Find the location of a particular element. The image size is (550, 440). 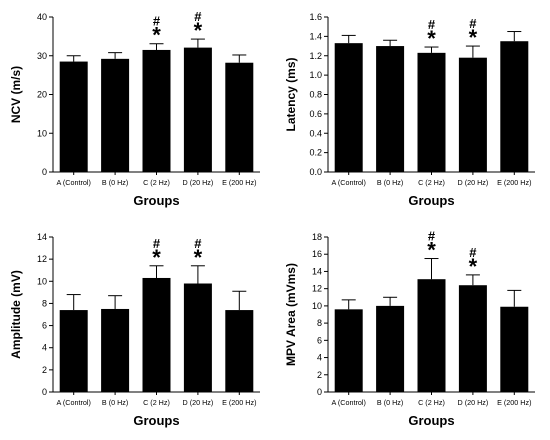

y-tick-label: 0.4 is located at coordinates (315, 133).